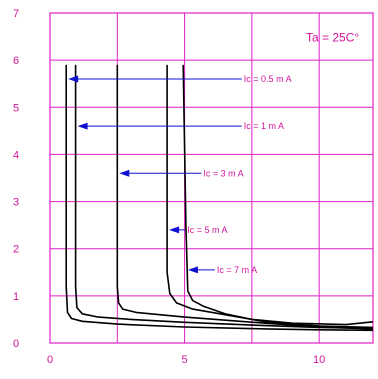 The height and width of the screenshot is (379, 378). I want to click on x-tick-label: 10, so click(319, 360).